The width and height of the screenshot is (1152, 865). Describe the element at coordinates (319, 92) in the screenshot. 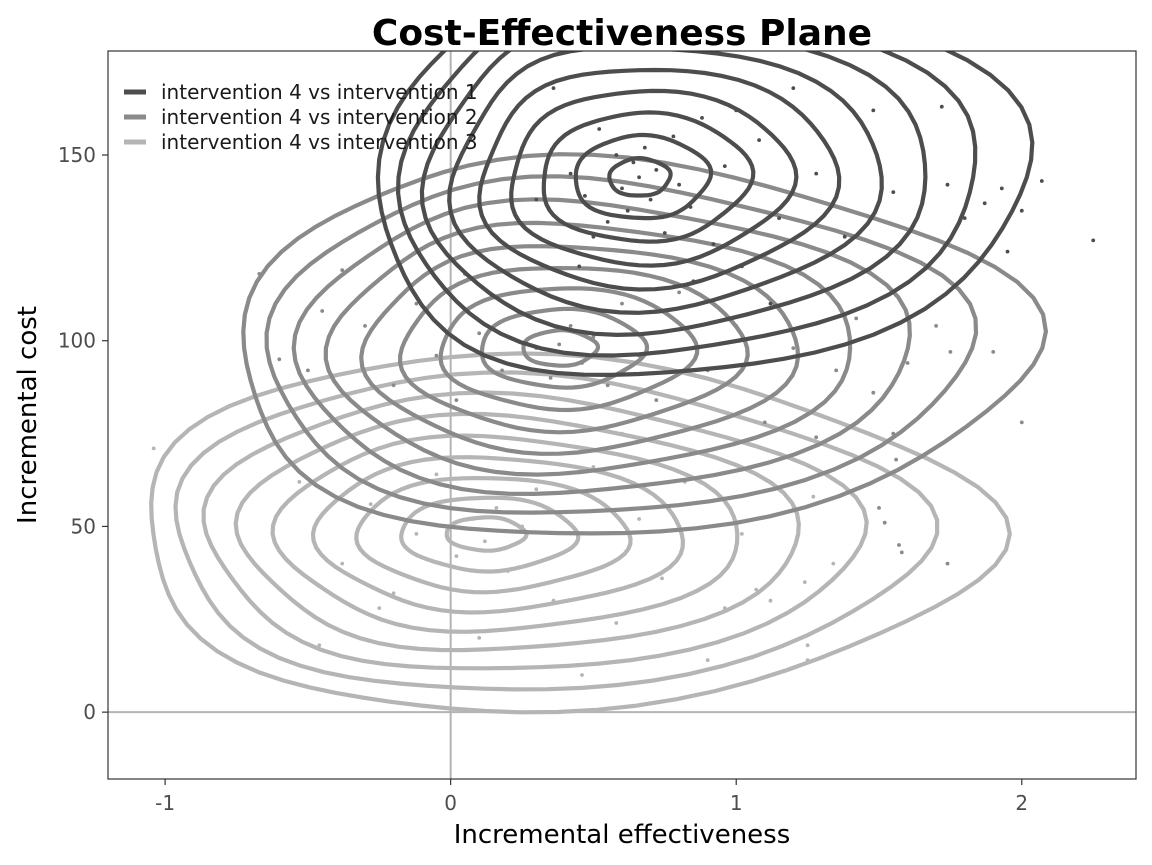

I see `legend-label-1: intervention 4 vs intervention 1` at that location.